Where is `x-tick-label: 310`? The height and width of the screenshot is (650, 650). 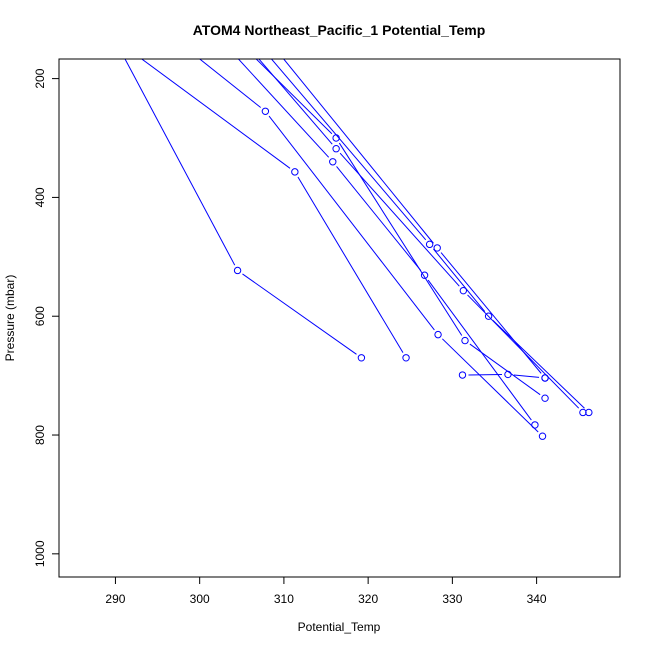
x-tick-label: 310 is located at coordinates (284, 599).